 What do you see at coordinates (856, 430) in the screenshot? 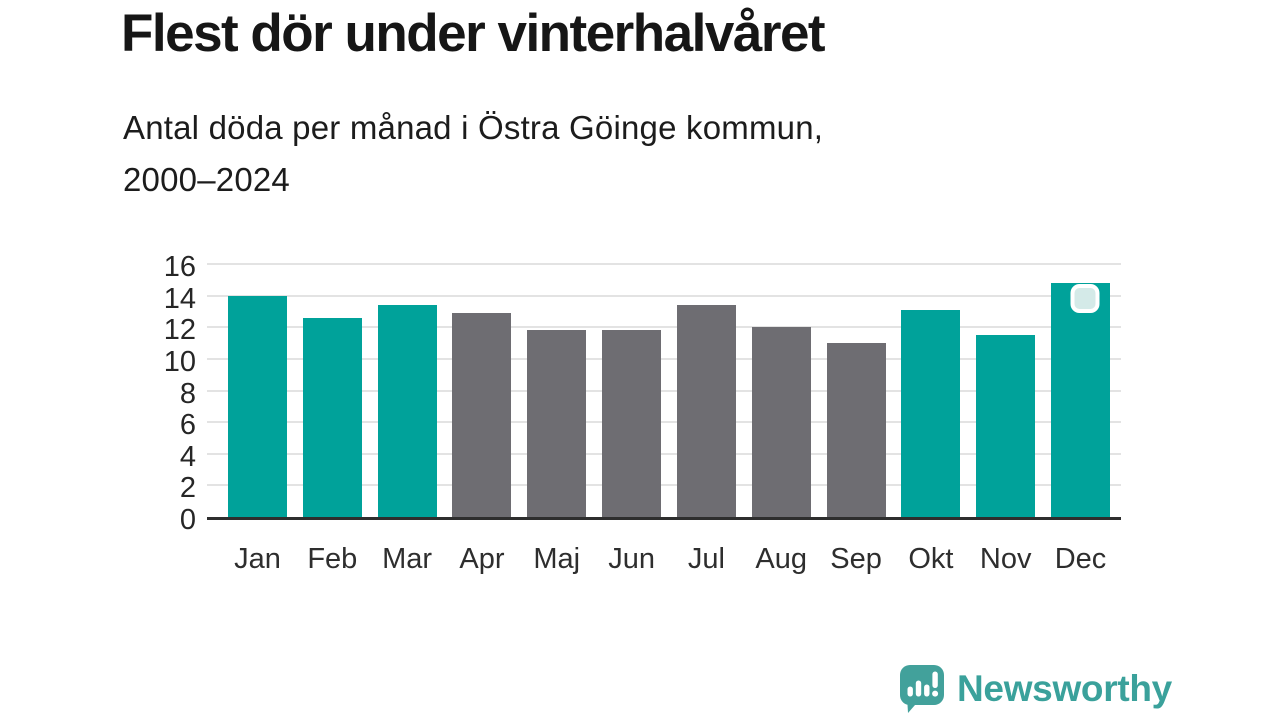
I see `bar-sep` at bounding box center [856, 430].